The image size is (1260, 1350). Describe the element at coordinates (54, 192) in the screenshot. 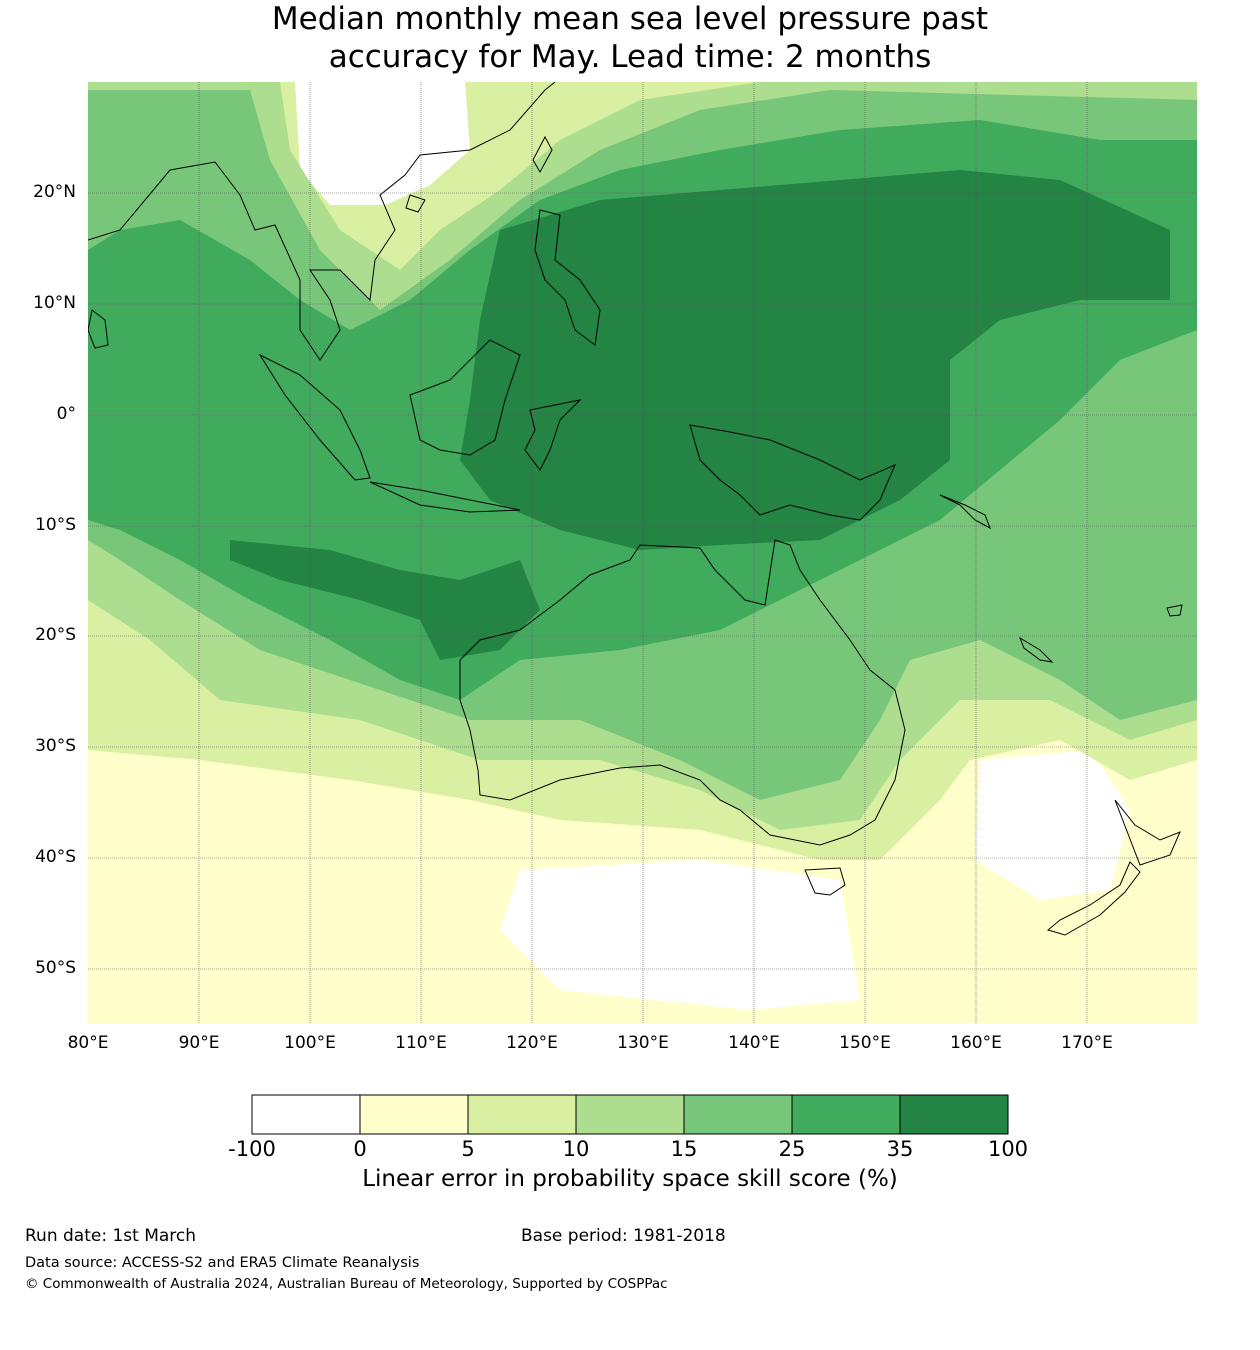

I see `lat-label-20n: 20°N` at that location.